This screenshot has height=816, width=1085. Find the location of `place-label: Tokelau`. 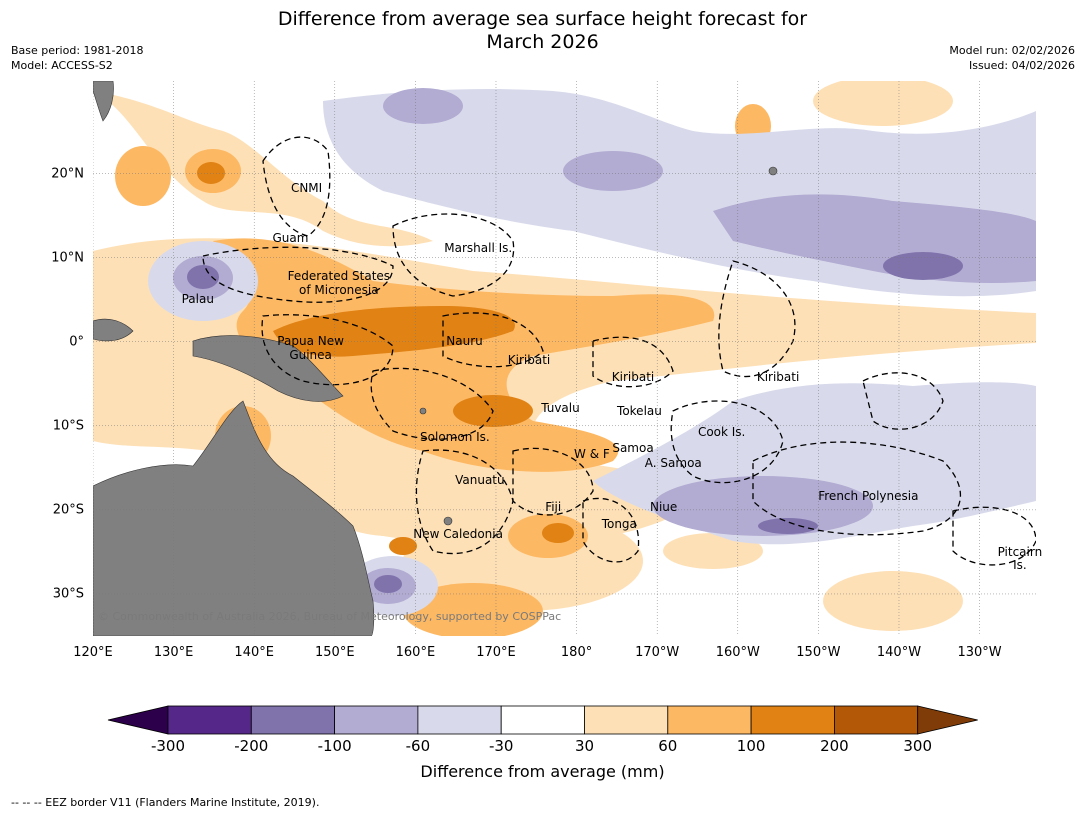

place-label: Tokelau is located at coordinates (639, 410).